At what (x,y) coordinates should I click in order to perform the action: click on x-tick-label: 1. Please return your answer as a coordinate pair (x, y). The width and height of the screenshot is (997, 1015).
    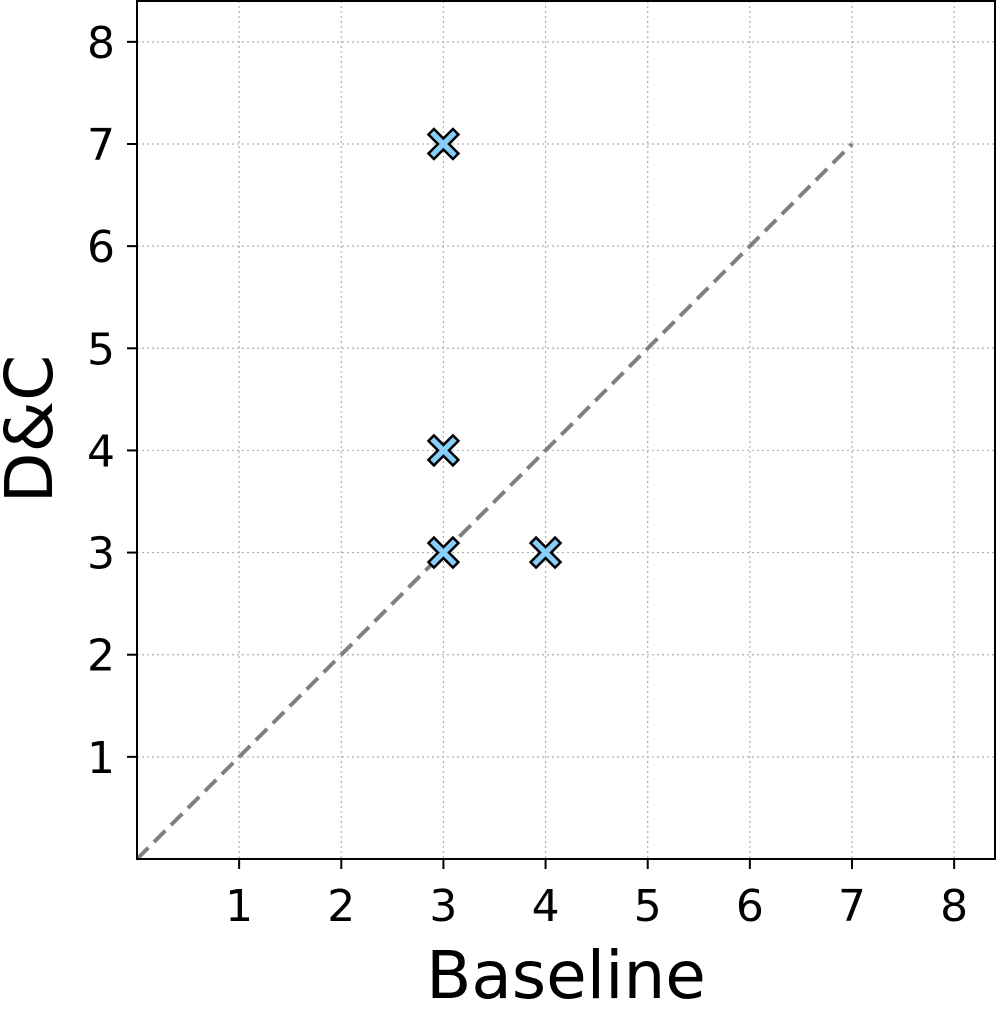
    Looking at the image, I should click on (239, 906).